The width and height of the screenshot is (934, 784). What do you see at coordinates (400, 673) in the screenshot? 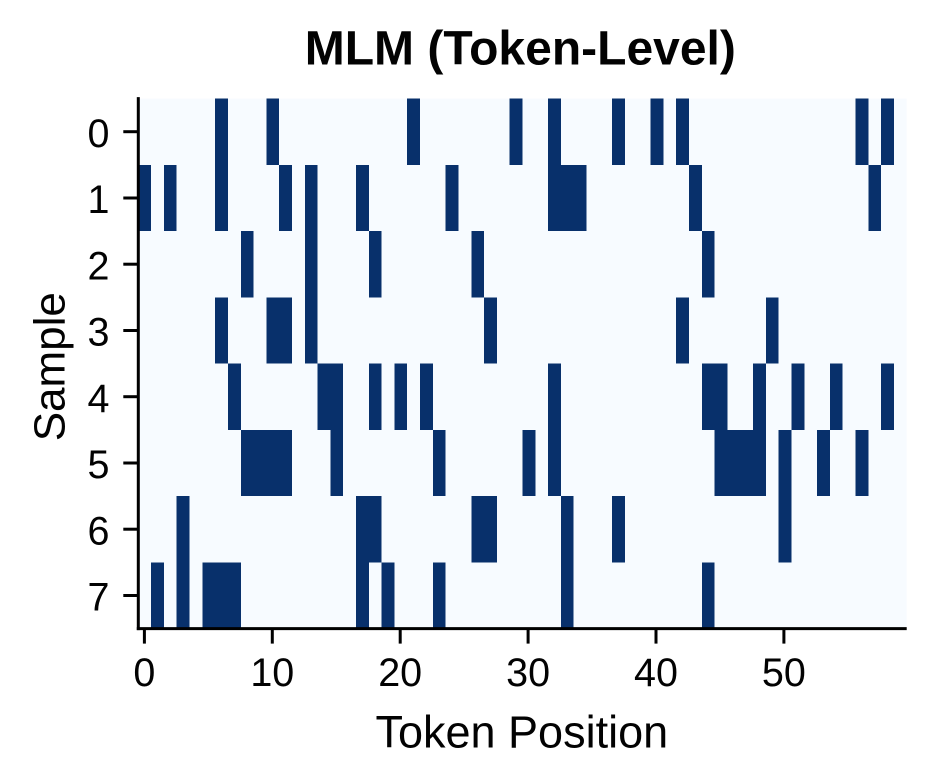
I see `svg-text: 20` at bounding box center [400, 673].